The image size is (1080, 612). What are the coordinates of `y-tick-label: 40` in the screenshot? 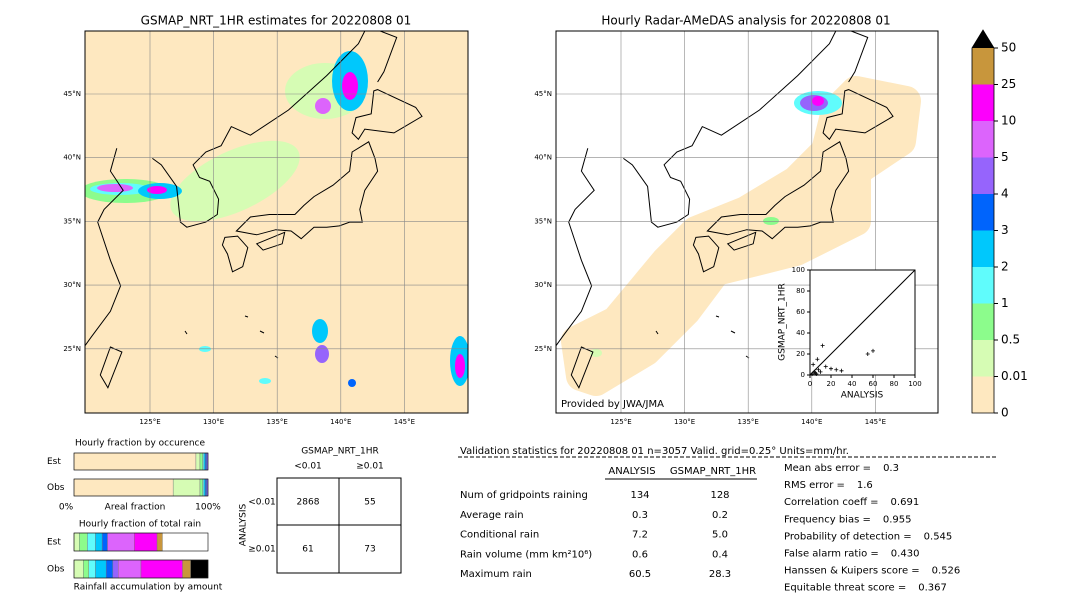 It's located at (800, 333).